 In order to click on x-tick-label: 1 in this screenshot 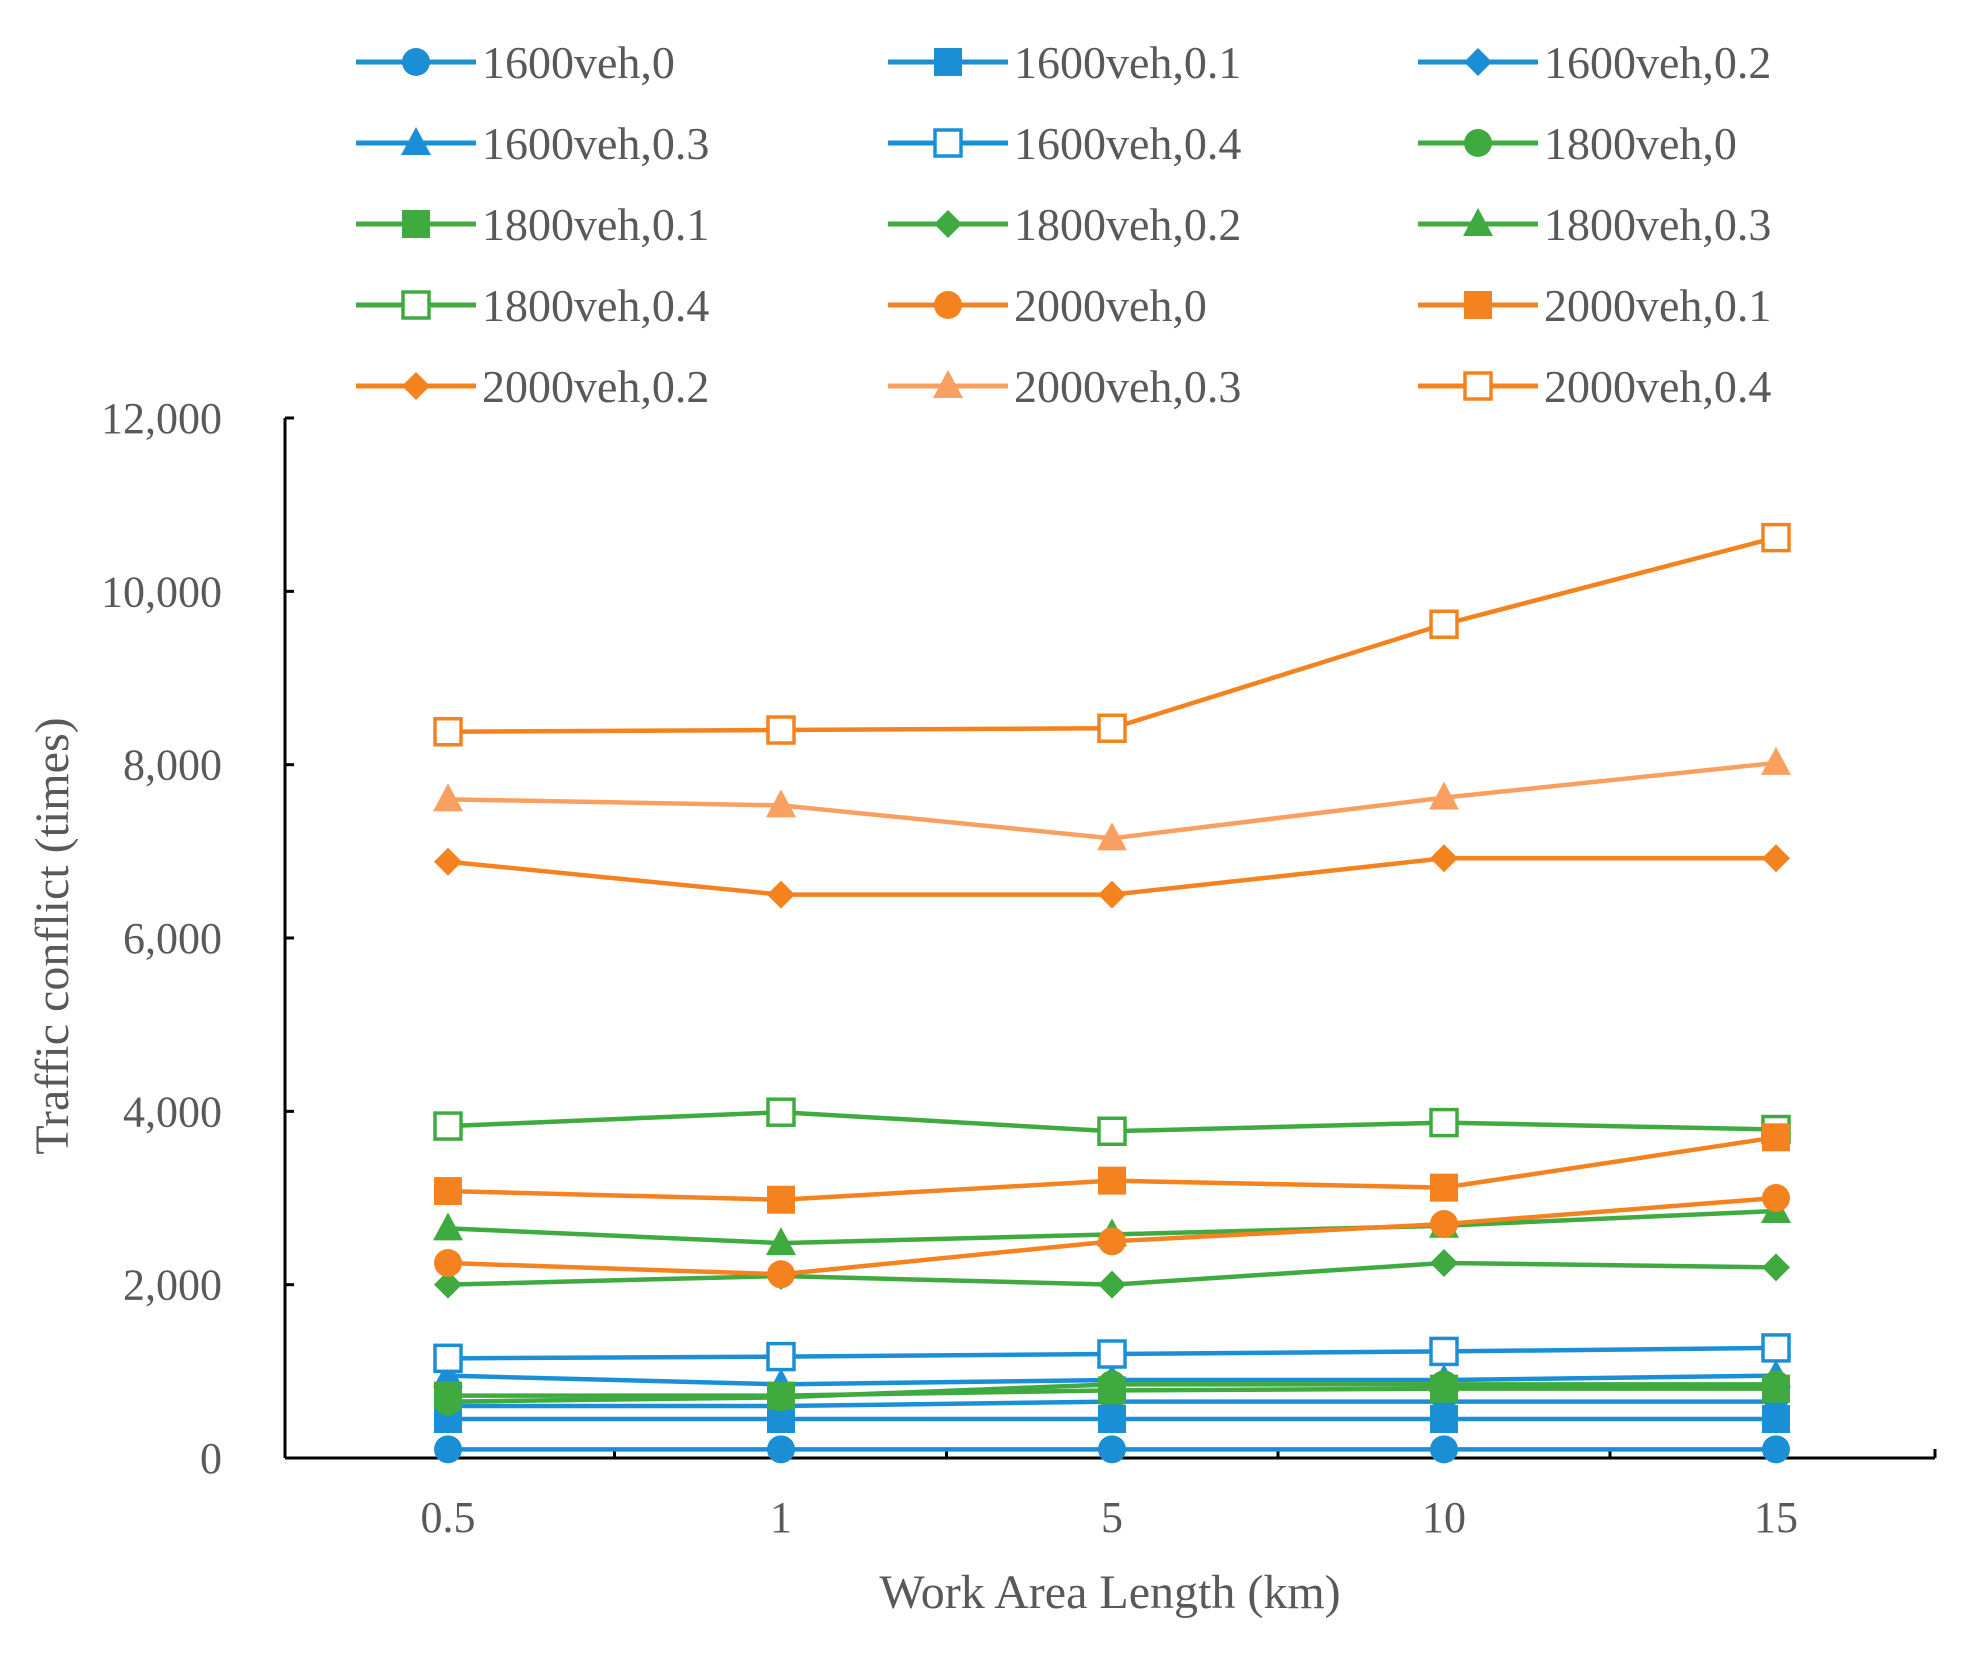, I will do `click(781, 1517)`.